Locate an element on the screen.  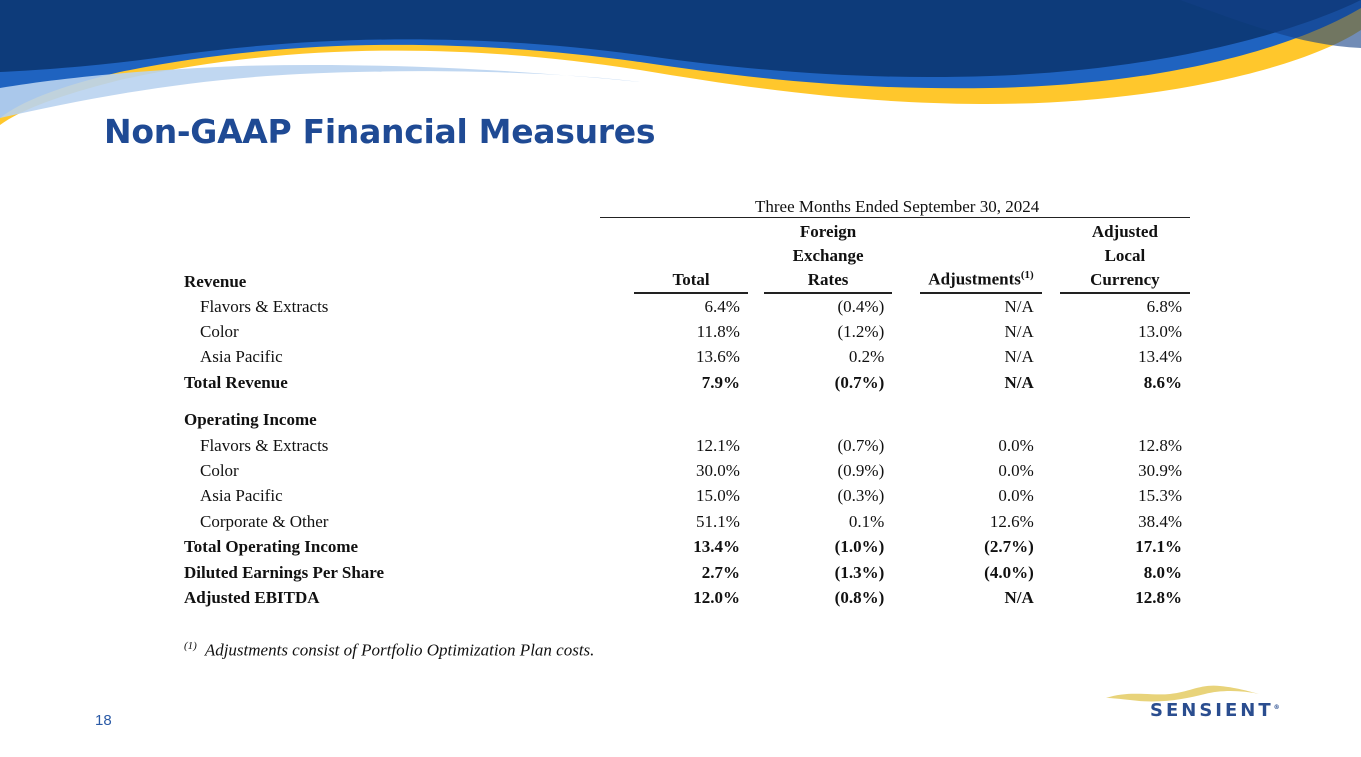
slide-title: Non-GAAP Financial Measures is located at coordinates (380, 131).